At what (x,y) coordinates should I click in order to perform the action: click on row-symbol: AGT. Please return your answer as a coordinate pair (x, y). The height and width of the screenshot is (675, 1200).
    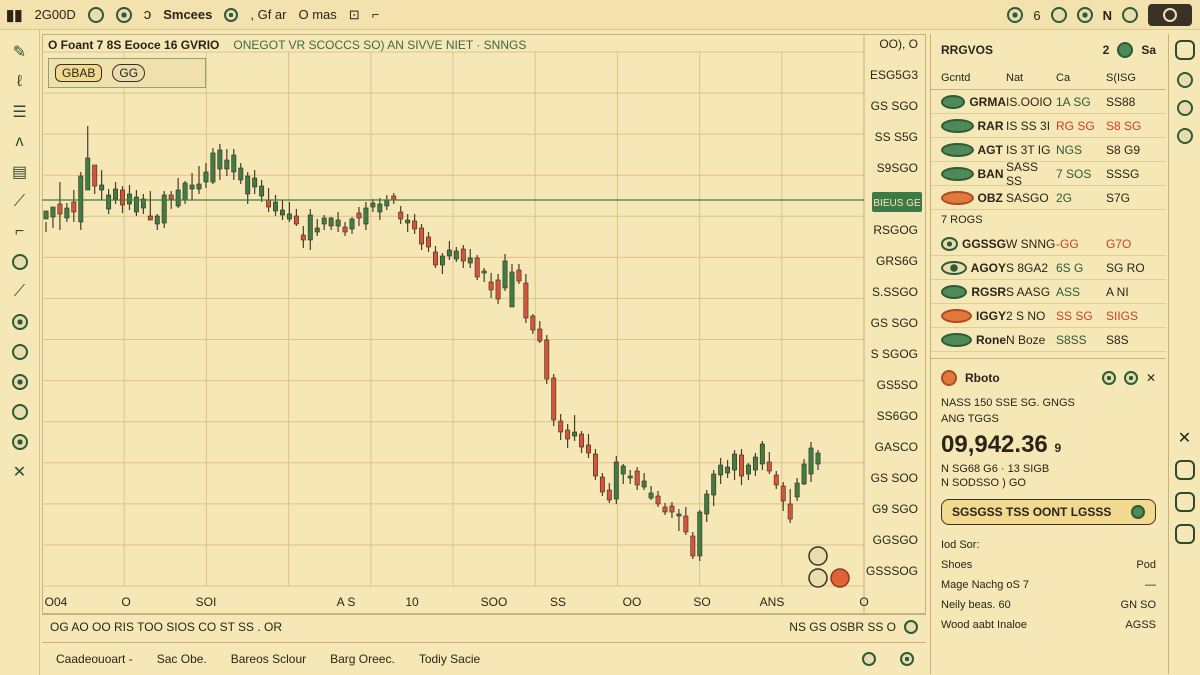
    Looking at the image, I should click on (973, 149).